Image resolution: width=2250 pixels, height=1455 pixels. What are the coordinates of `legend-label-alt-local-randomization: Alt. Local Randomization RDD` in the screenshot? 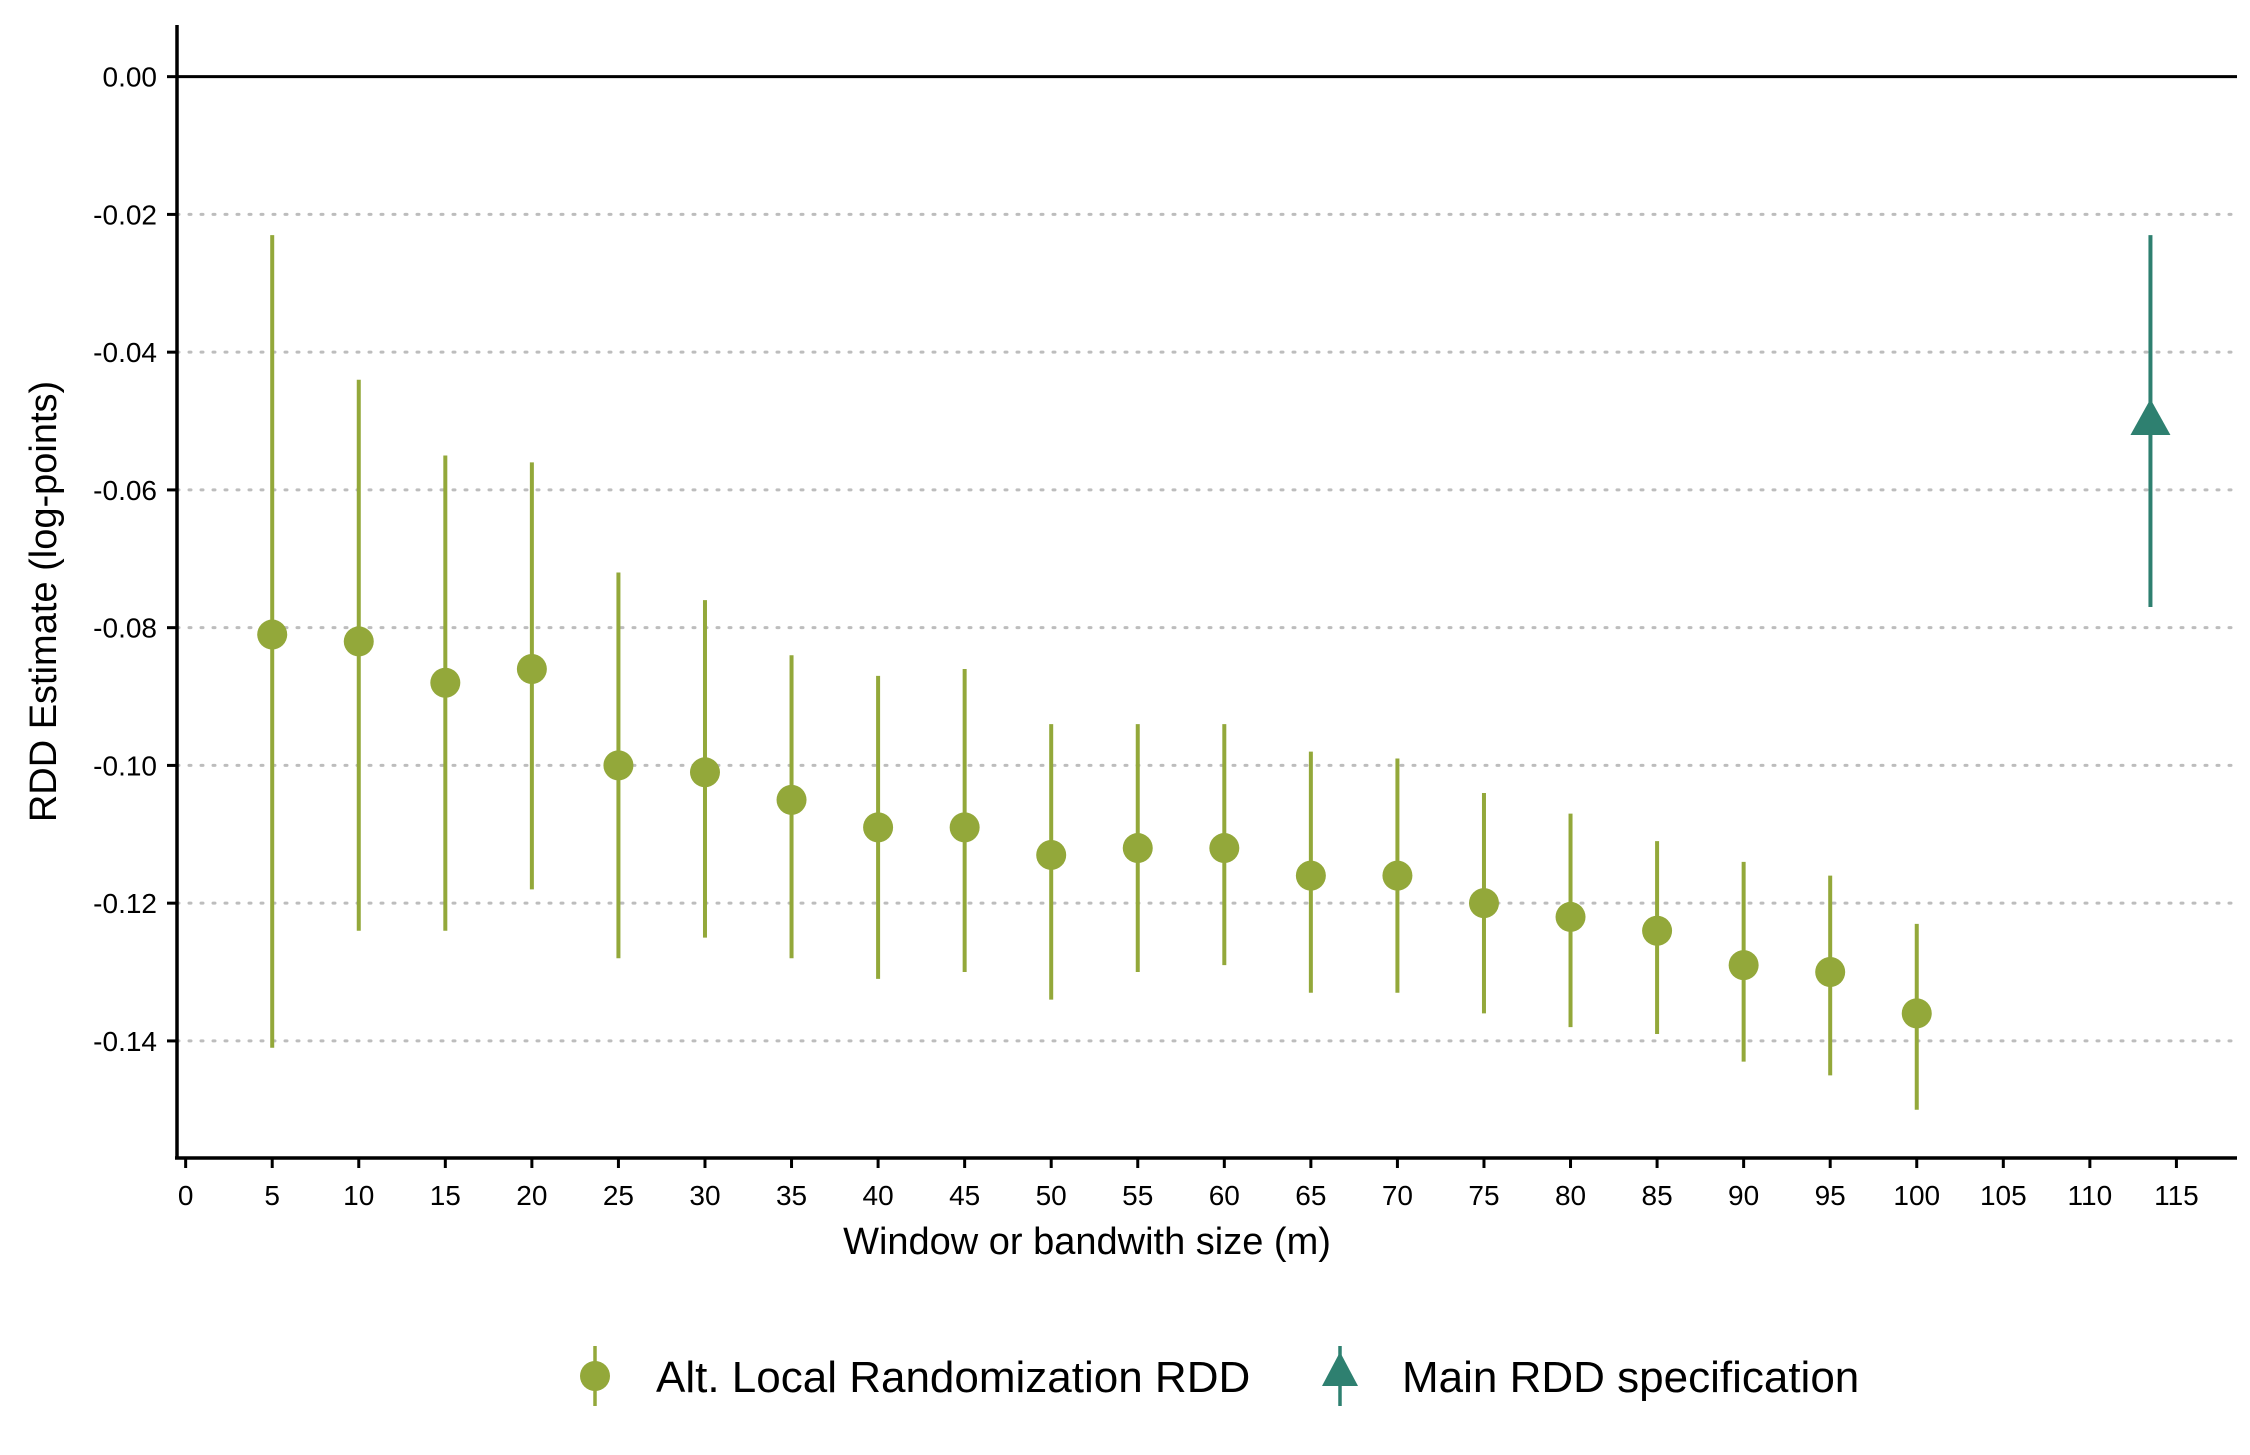 It's located at (953, 1377).